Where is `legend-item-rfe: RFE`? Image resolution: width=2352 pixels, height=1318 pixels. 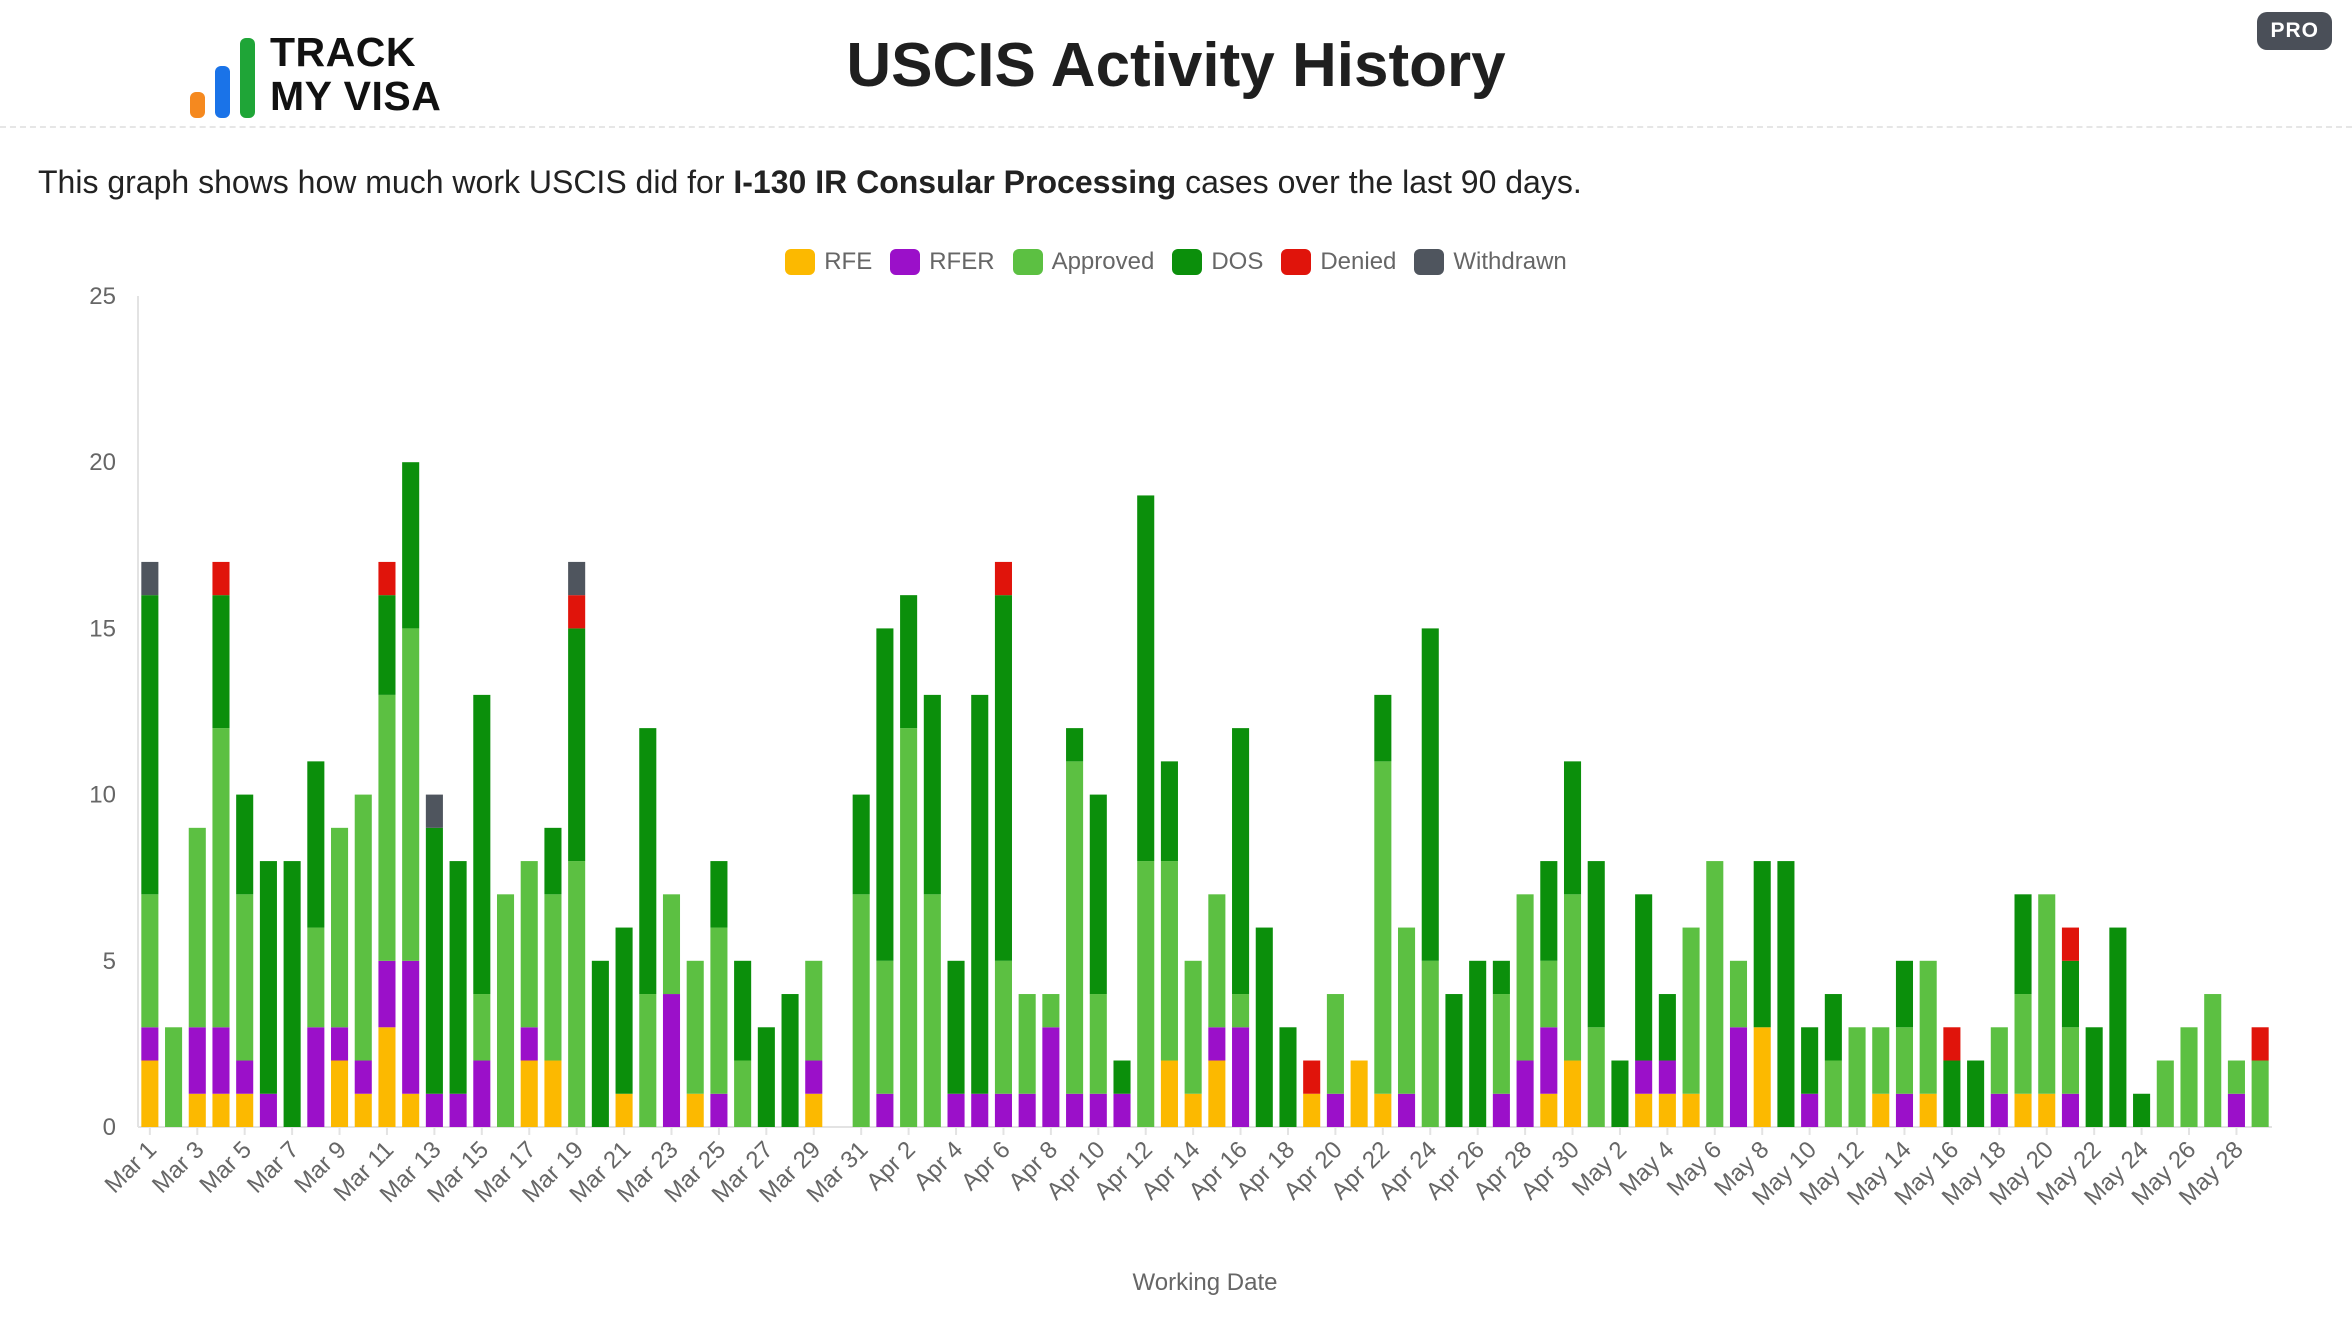
legend-item-rfe: RFE is located at coordinates (828, 262).